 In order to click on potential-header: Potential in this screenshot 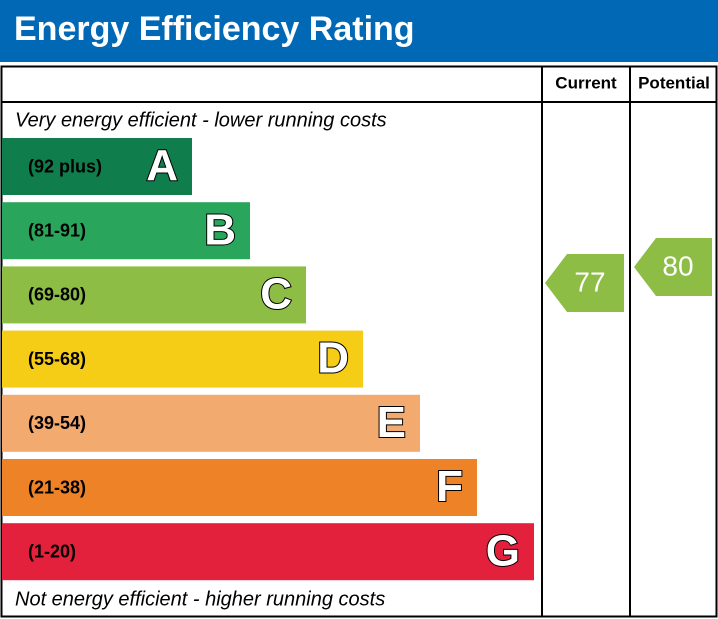, I will do `click(674, 82)`.